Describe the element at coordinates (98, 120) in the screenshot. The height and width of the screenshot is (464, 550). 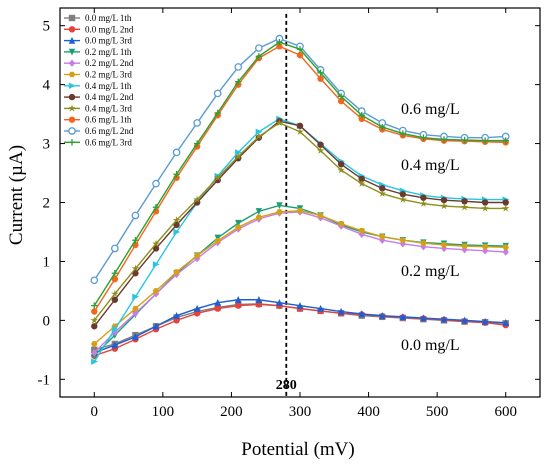
I see `legend-item: 0.6 mg/L 1th` at that location.